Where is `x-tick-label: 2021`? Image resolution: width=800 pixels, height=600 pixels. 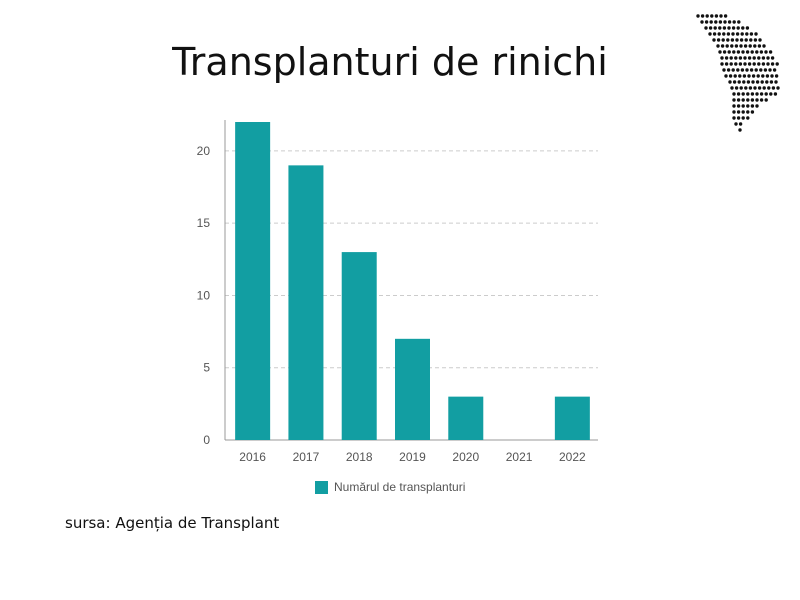 x-tick-label: 2021 is located at coordinates (519, 457).